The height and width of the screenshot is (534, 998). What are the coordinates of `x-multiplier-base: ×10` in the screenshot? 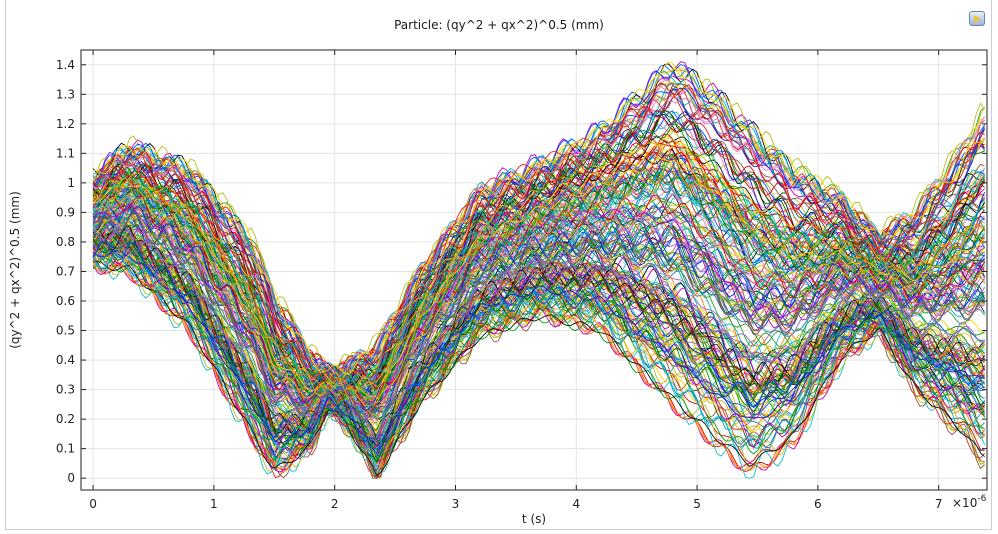 It's located at (964, 503).